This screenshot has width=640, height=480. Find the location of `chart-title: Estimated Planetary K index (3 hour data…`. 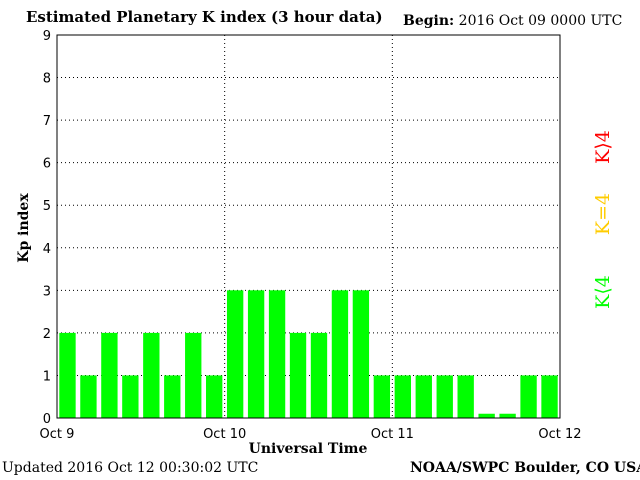

chart-title: Estimated Planetary K index (3 hour data… is located at coordinates (204, 17).